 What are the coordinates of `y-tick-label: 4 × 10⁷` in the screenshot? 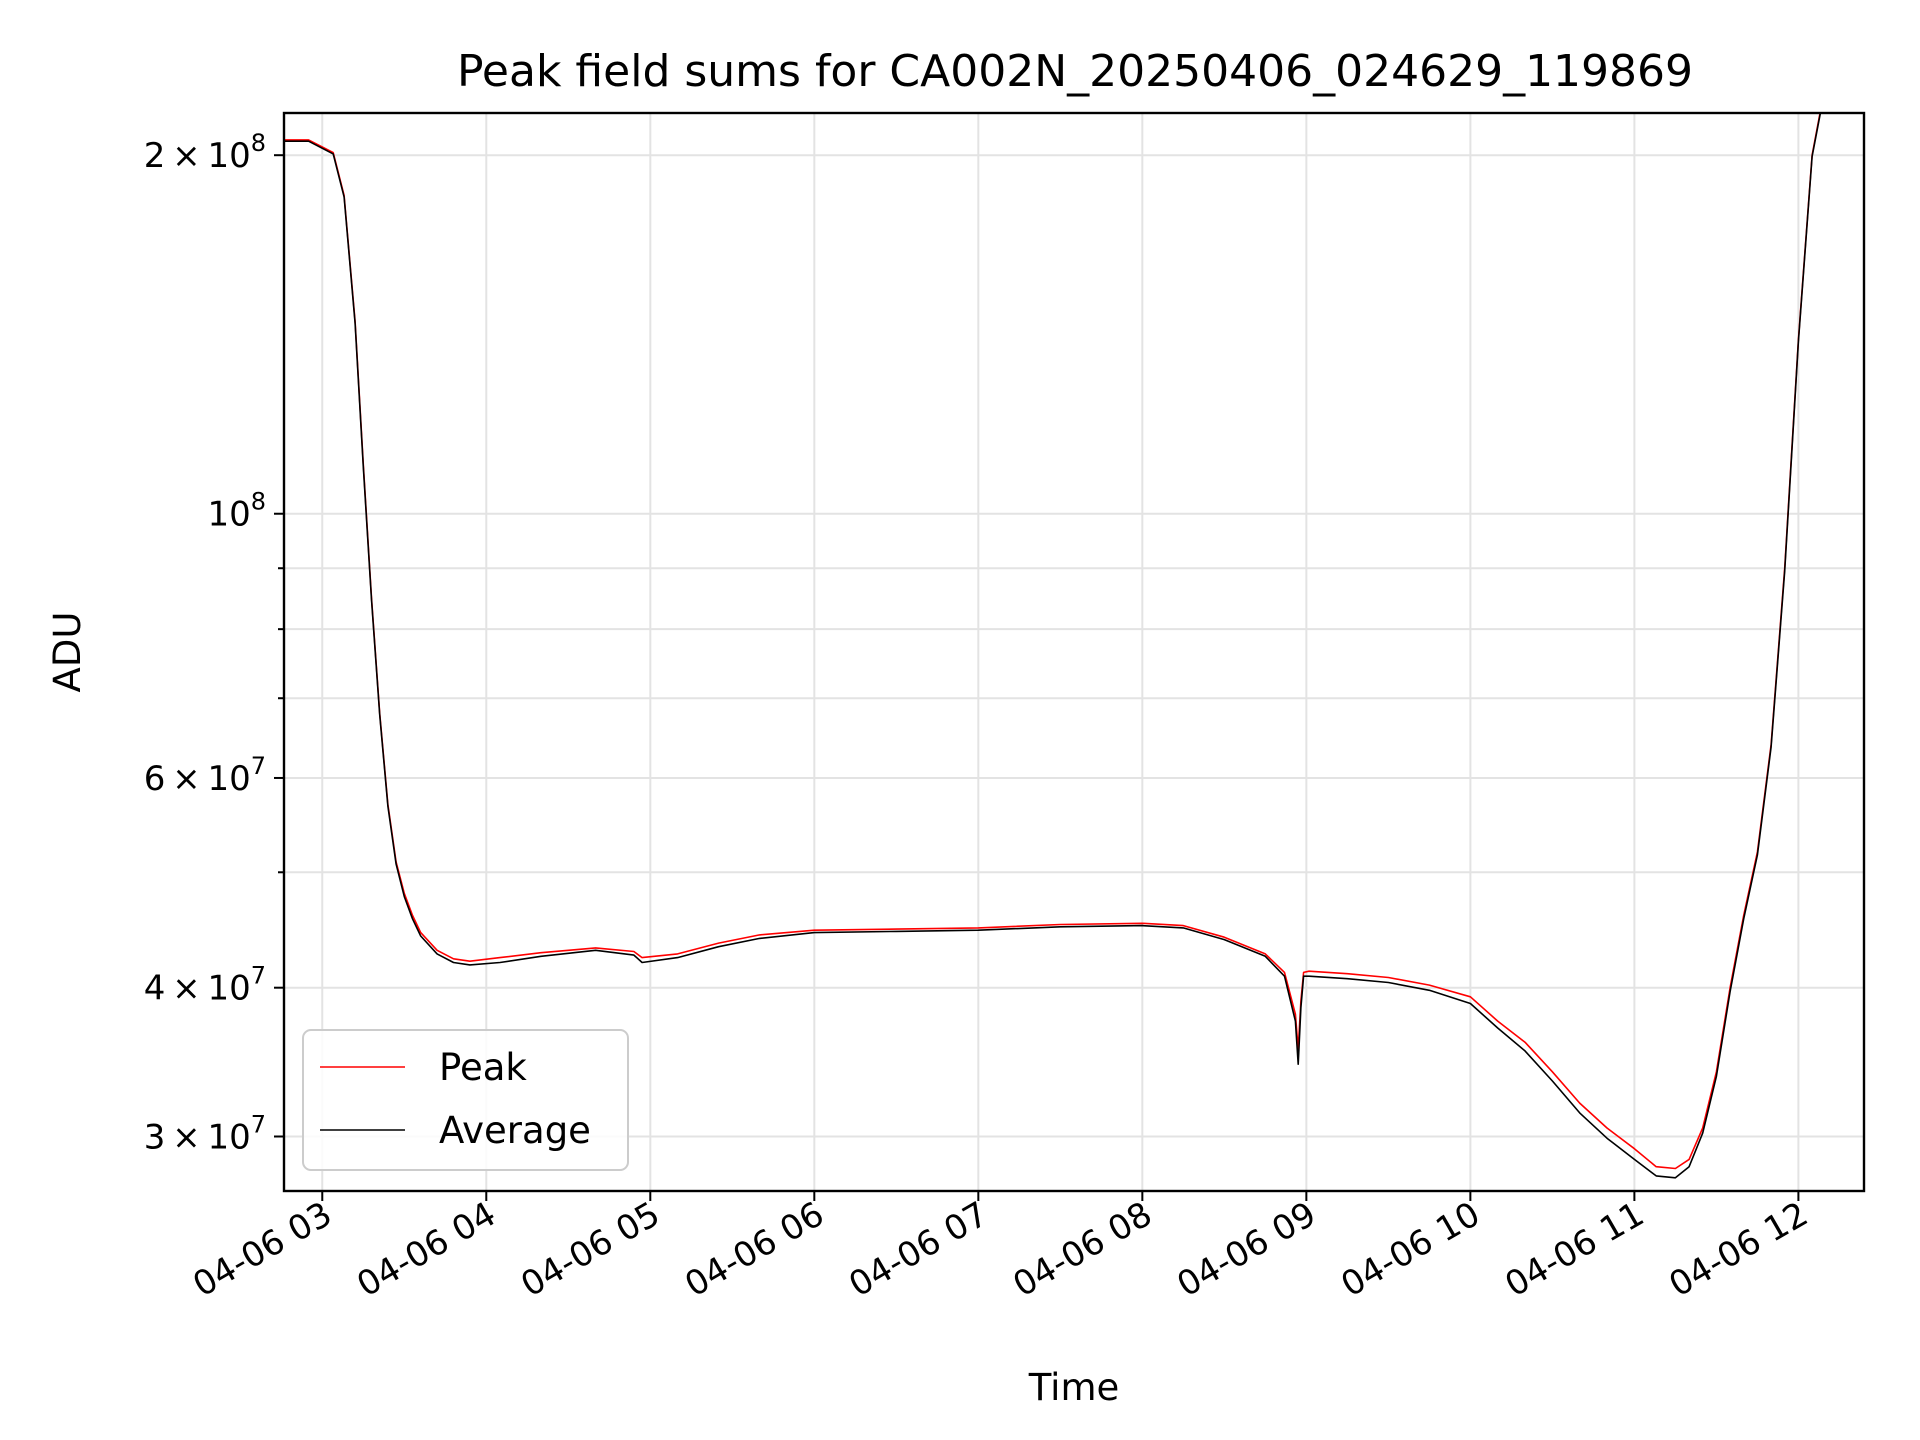 It's located at (205, 985).